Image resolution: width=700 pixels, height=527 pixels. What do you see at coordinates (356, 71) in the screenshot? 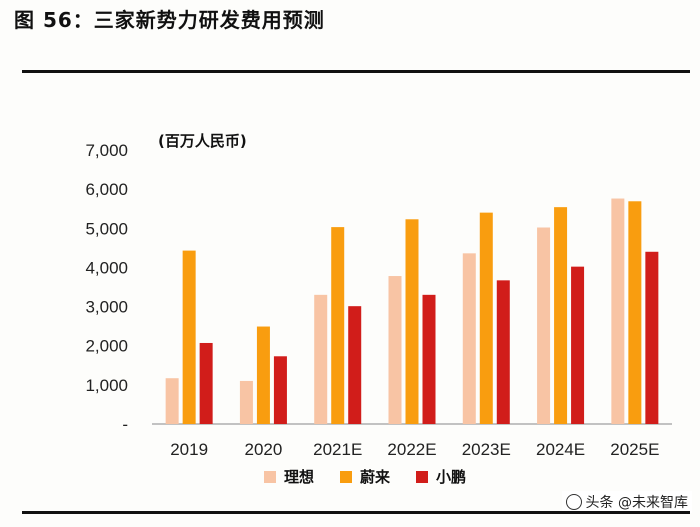
I see `top-divider` at bounding box center [356, 71].